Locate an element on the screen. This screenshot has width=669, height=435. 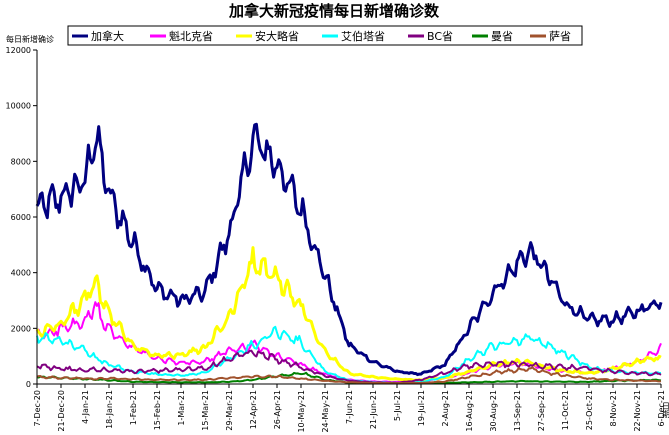
x-tick-label: 19-Jul-21 is located at coordinates (421, 408).